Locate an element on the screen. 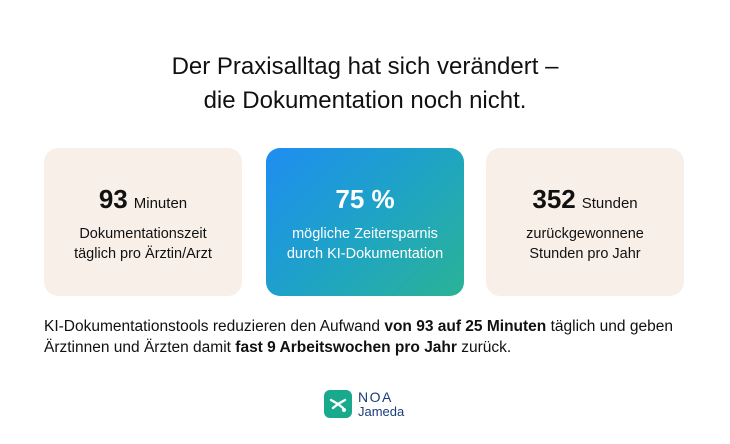  summary-part-3: zurück. is located at coordinates (484, 347).